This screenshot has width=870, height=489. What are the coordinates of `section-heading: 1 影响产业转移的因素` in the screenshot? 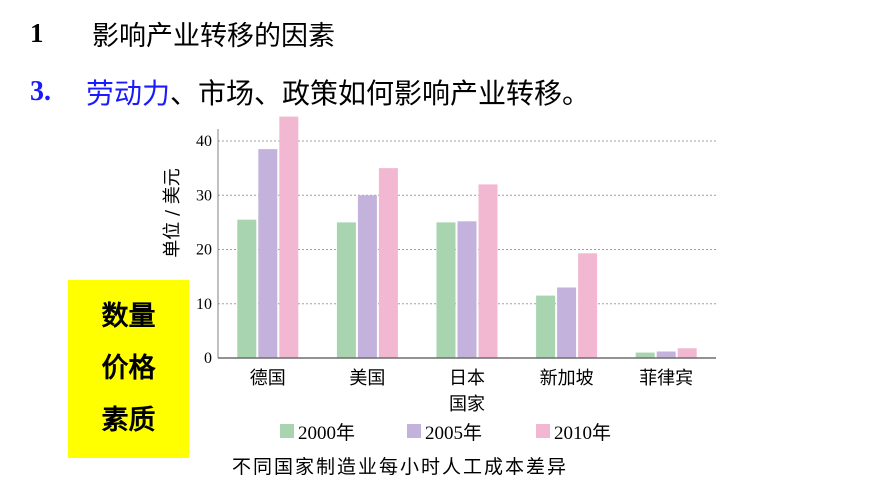 It's located at (182, 33).